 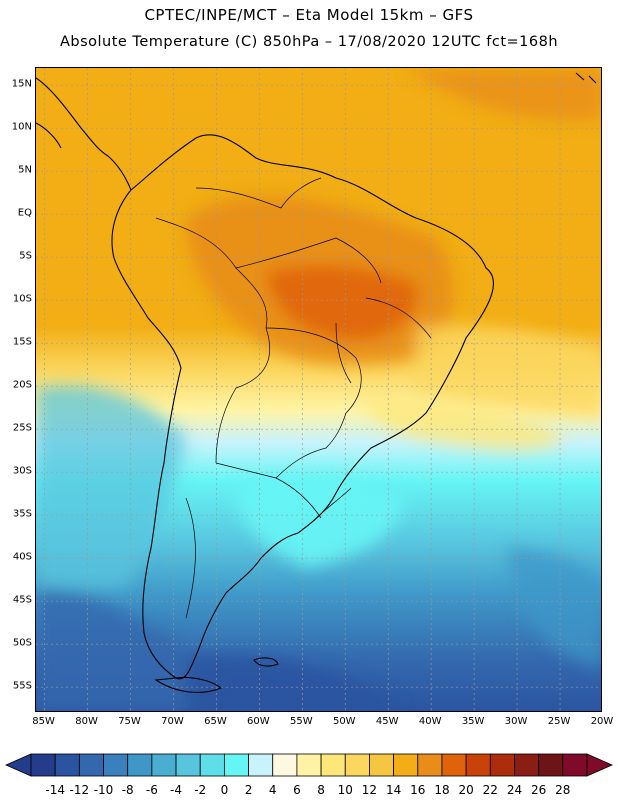 I want to click on colorbar-label: -6, so click(x=151, y=790).